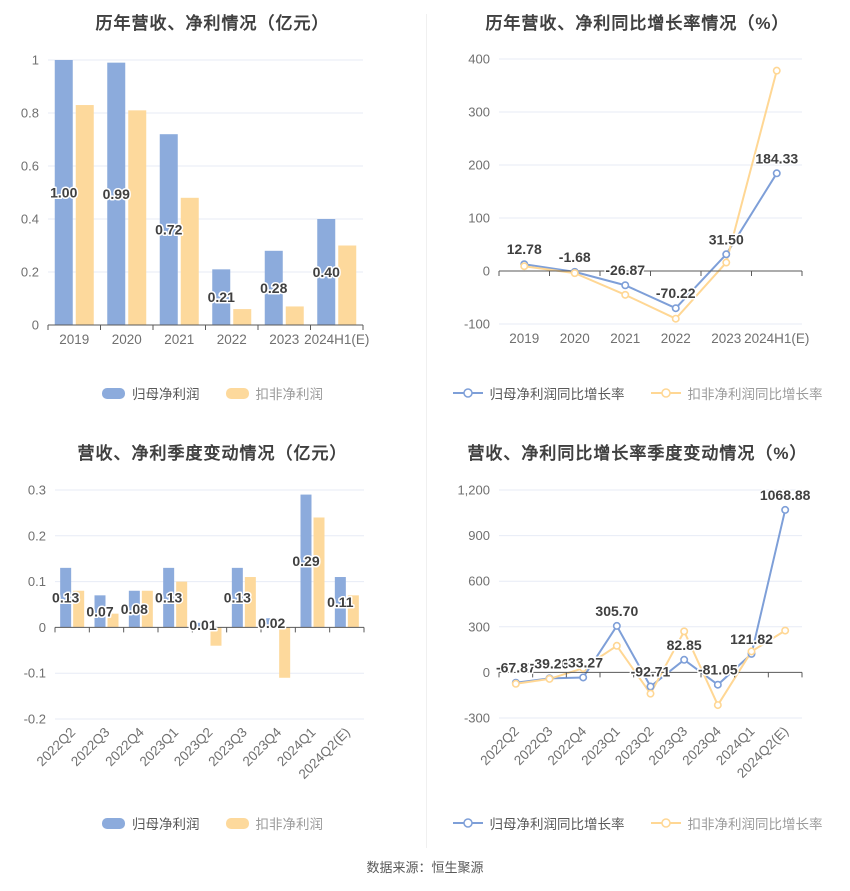  I want to click on y-tick-label: 0.1, so click(37, 581).